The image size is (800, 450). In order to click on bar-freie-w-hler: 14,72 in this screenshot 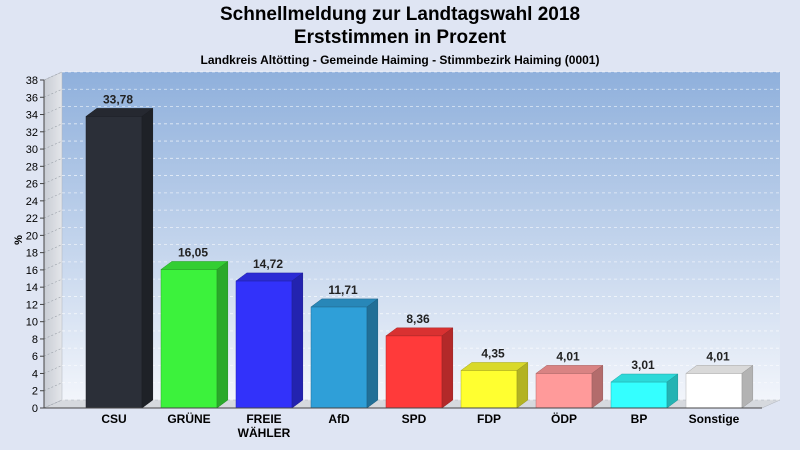, I will do `click(269, 333)`.